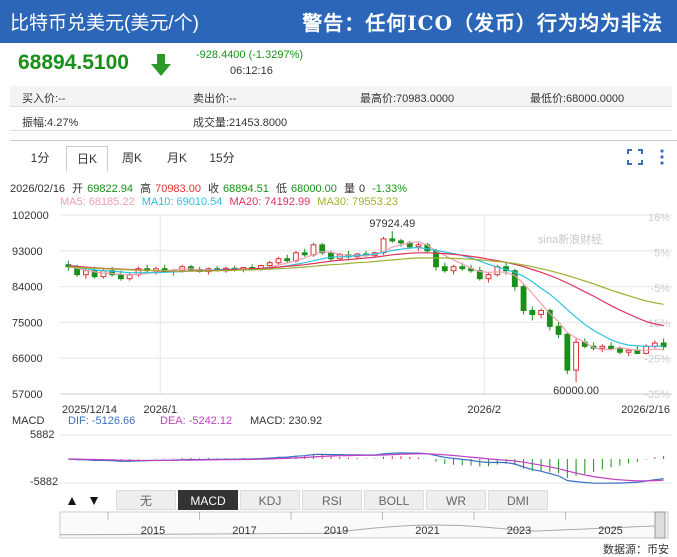 The height and width of the screenshot is (557, 677). What do you see at coordinates (645, 410) in the screenshot?
I see `x-tick-label: 2026/2/16` at bounding box center [645, 410].